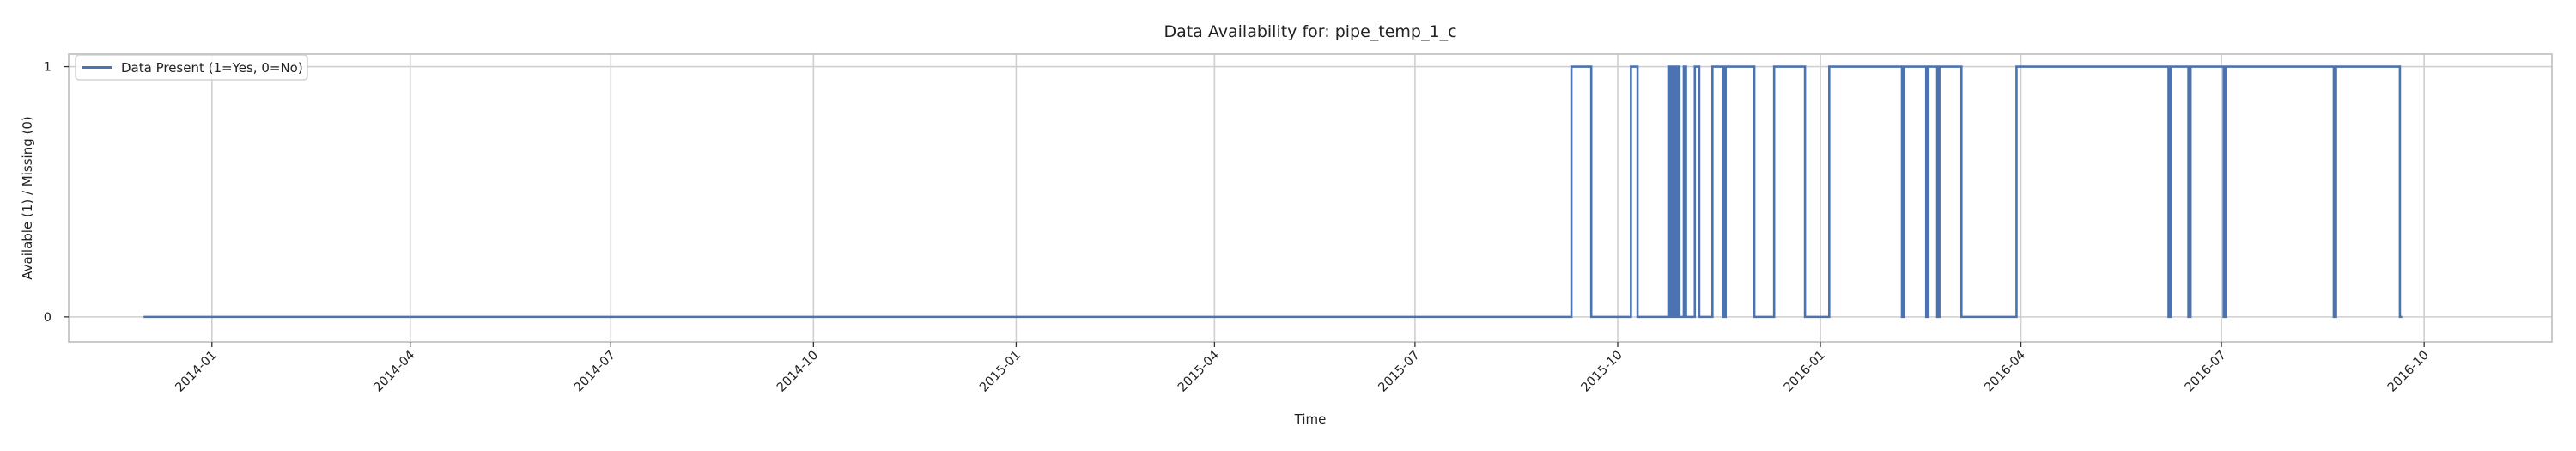 The width and height of the screenshot is (2576, 451). Describe the element at coordinates (212, 68) in the screenshot. I see `legend-label: Data Present (1=Yes, 0=No)` at that location.